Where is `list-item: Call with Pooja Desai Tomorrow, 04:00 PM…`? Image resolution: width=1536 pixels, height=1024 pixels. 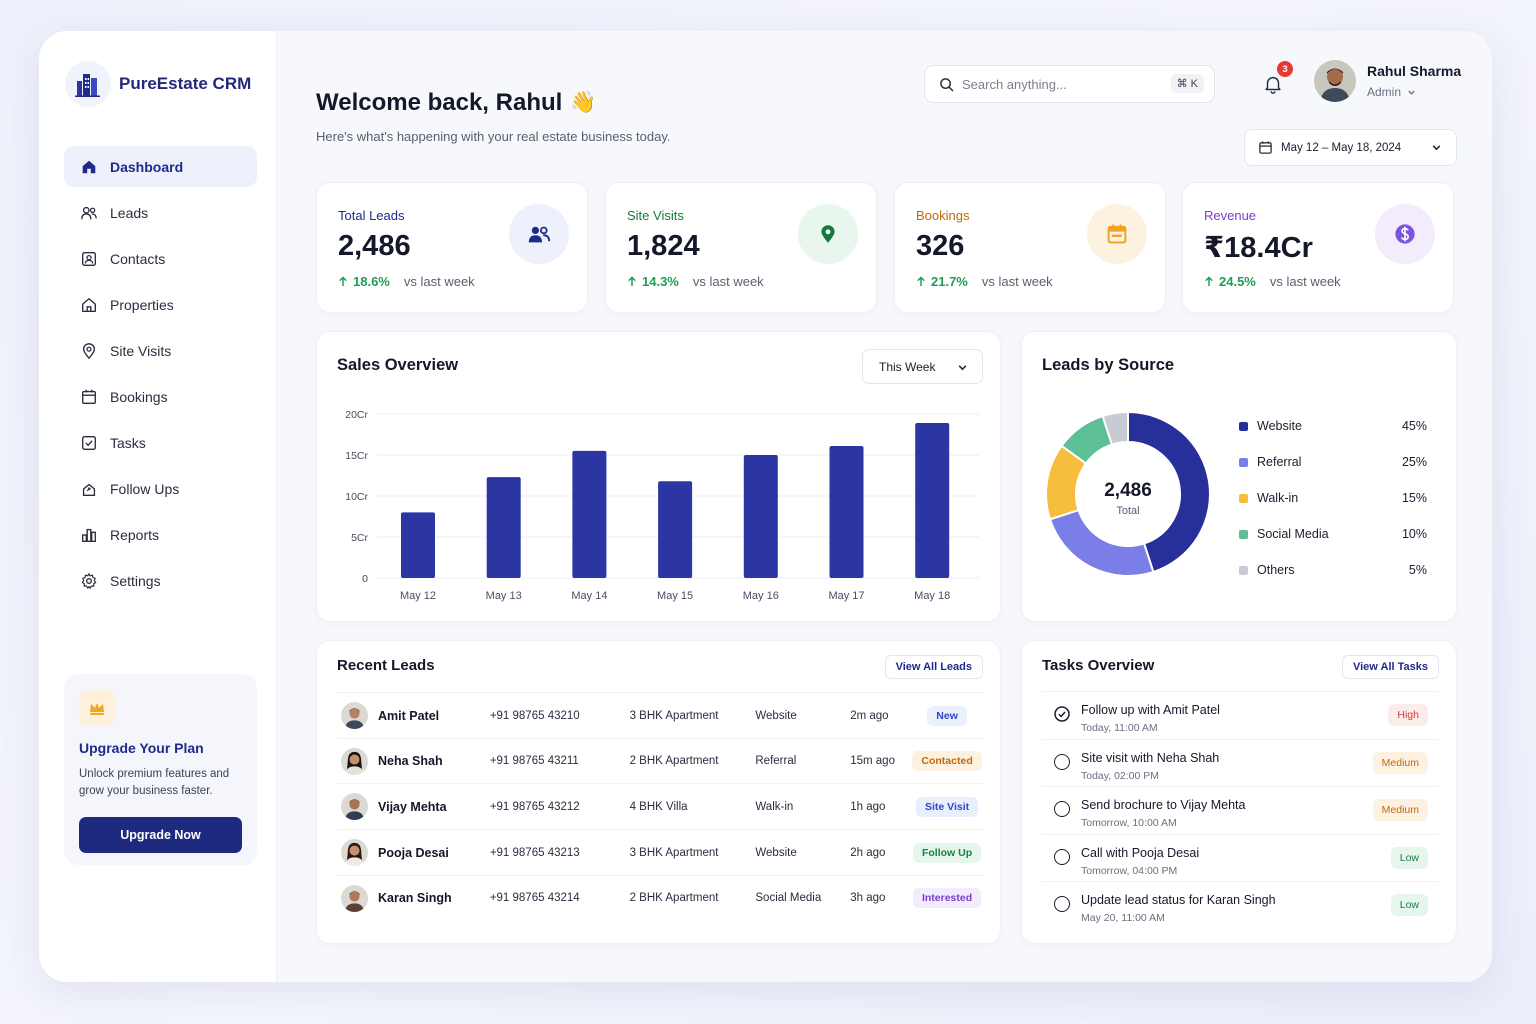
list-item: Call with Pooja Desai Tomorrow, 04:00 PM… is located at coordinates (1240, 857).